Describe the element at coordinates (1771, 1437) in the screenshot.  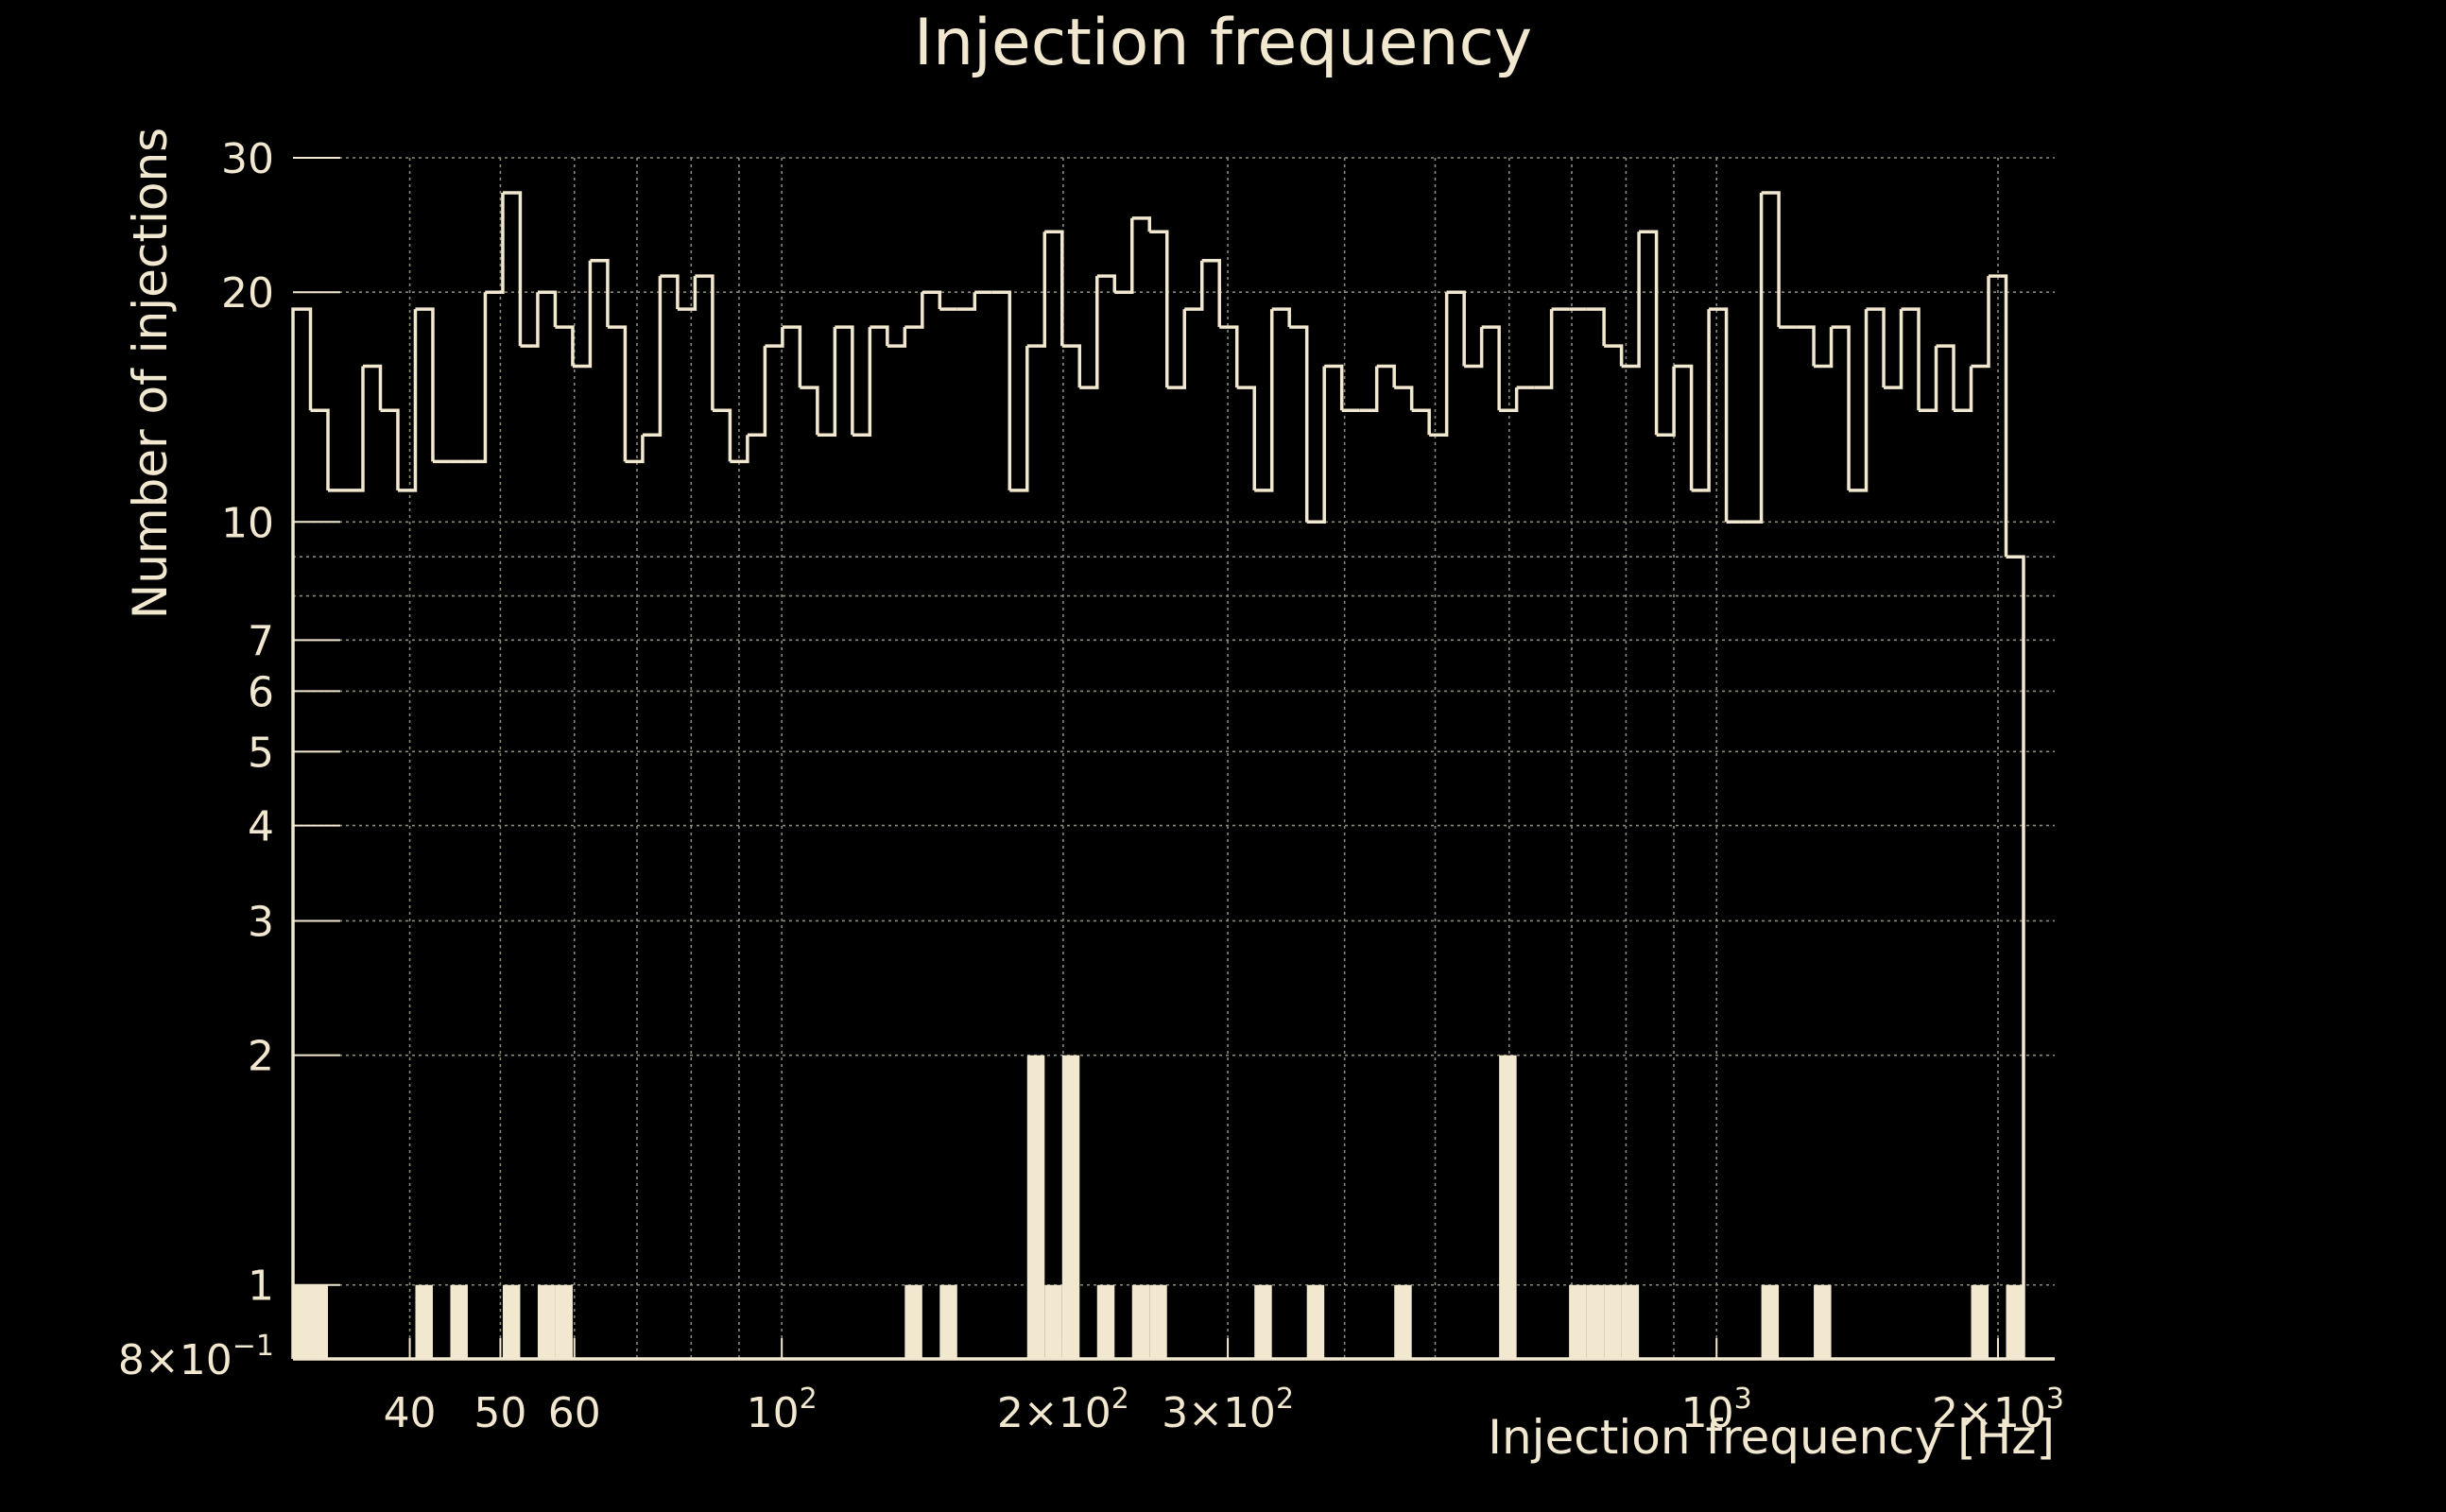
I see `x-axis-label: Injection frequency [Hz]` at that location.